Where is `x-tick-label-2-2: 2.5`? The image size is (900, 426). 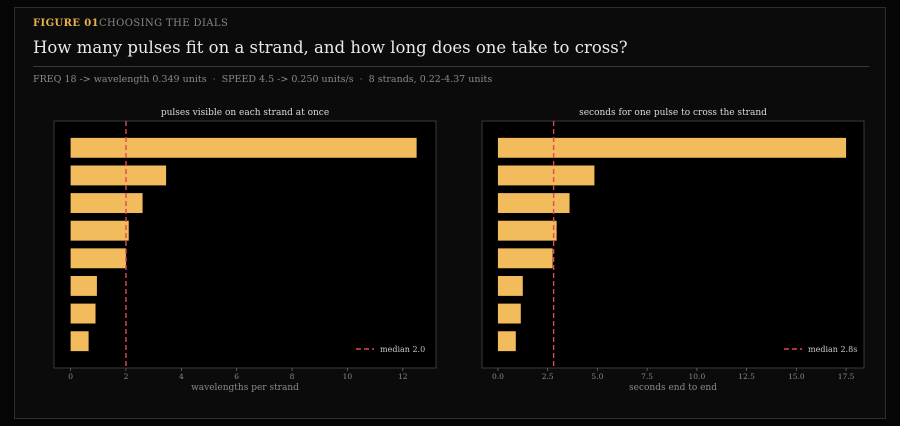 x-tick-label-2-2: 2.5 is located at coordinates (548, 376).